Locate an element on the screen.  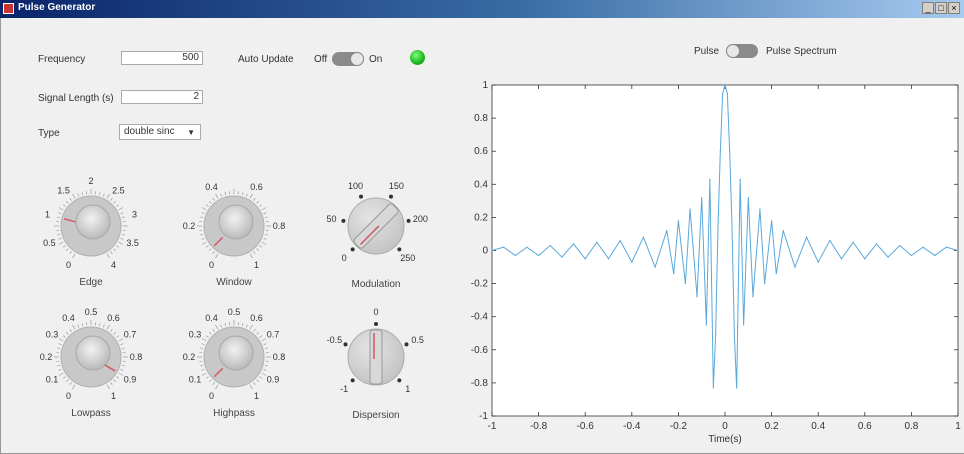
type-select: double sinc ▼ is located at coordinates (160, 132).